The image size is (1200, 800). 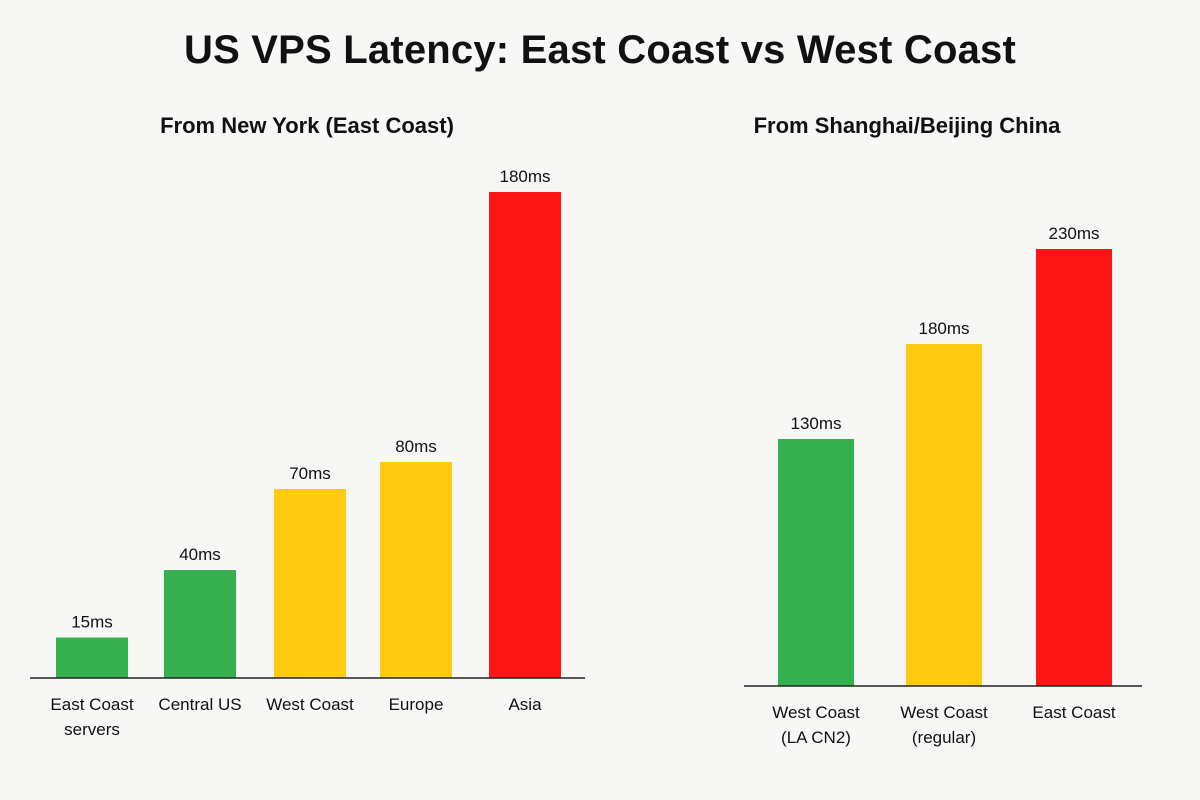 I want to click on chart-title: From New York (East Coast), so click(x=307, y=125).